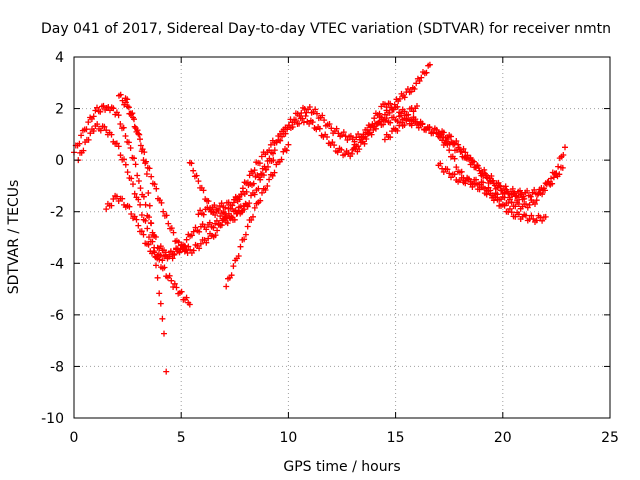 The height and width of the screenshot is (480, 640). I want to click on y-tick-label: -4, so click(57, 264).